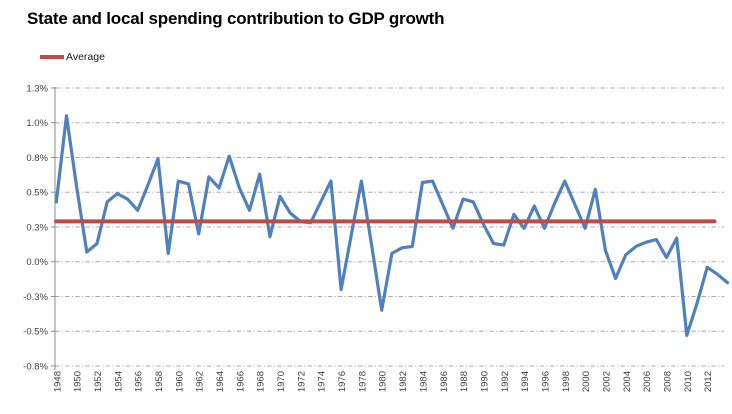  Describe the element at coordinates (139, 381) in the screenshot. I see `x-tick-label: 1956` at that location.